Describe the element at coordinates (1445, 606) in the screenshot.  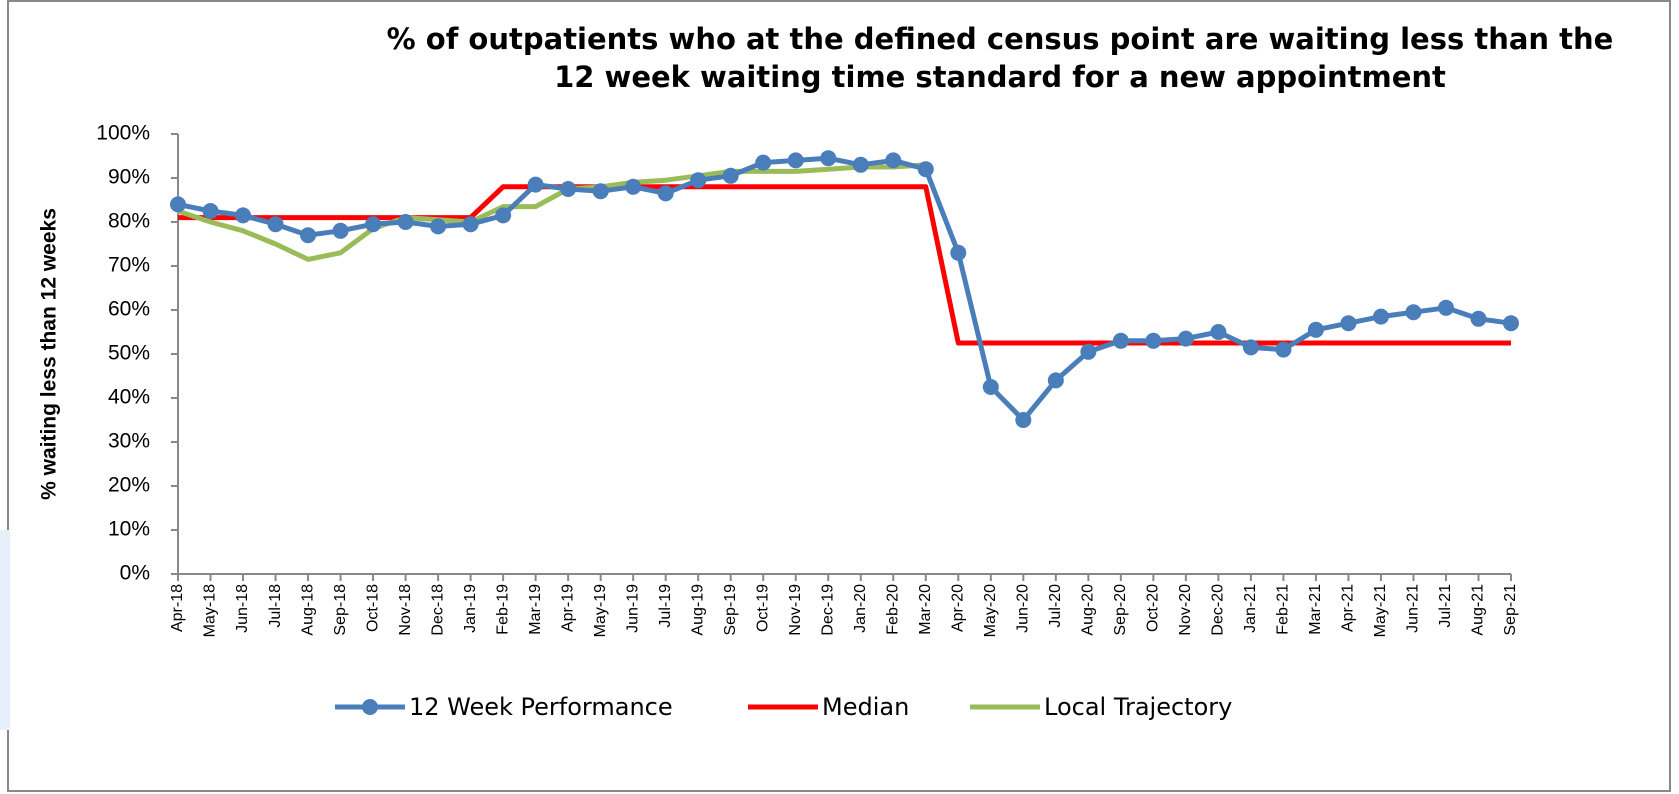
I see `x-tick-label: Jul-21` at that location.